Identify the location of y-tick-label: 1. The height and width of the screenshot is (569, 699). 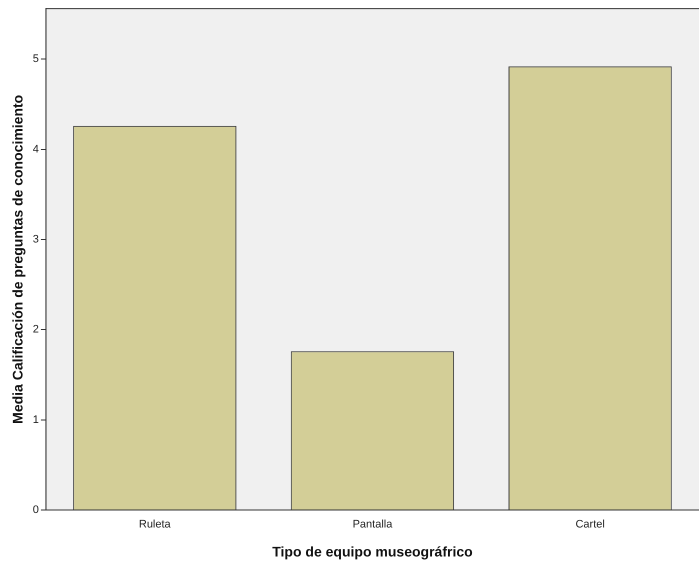
(35, 420).